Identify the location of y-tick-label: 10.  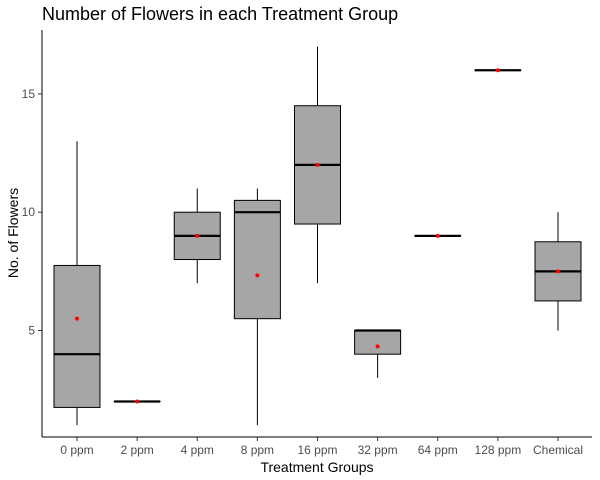
(29, 212).